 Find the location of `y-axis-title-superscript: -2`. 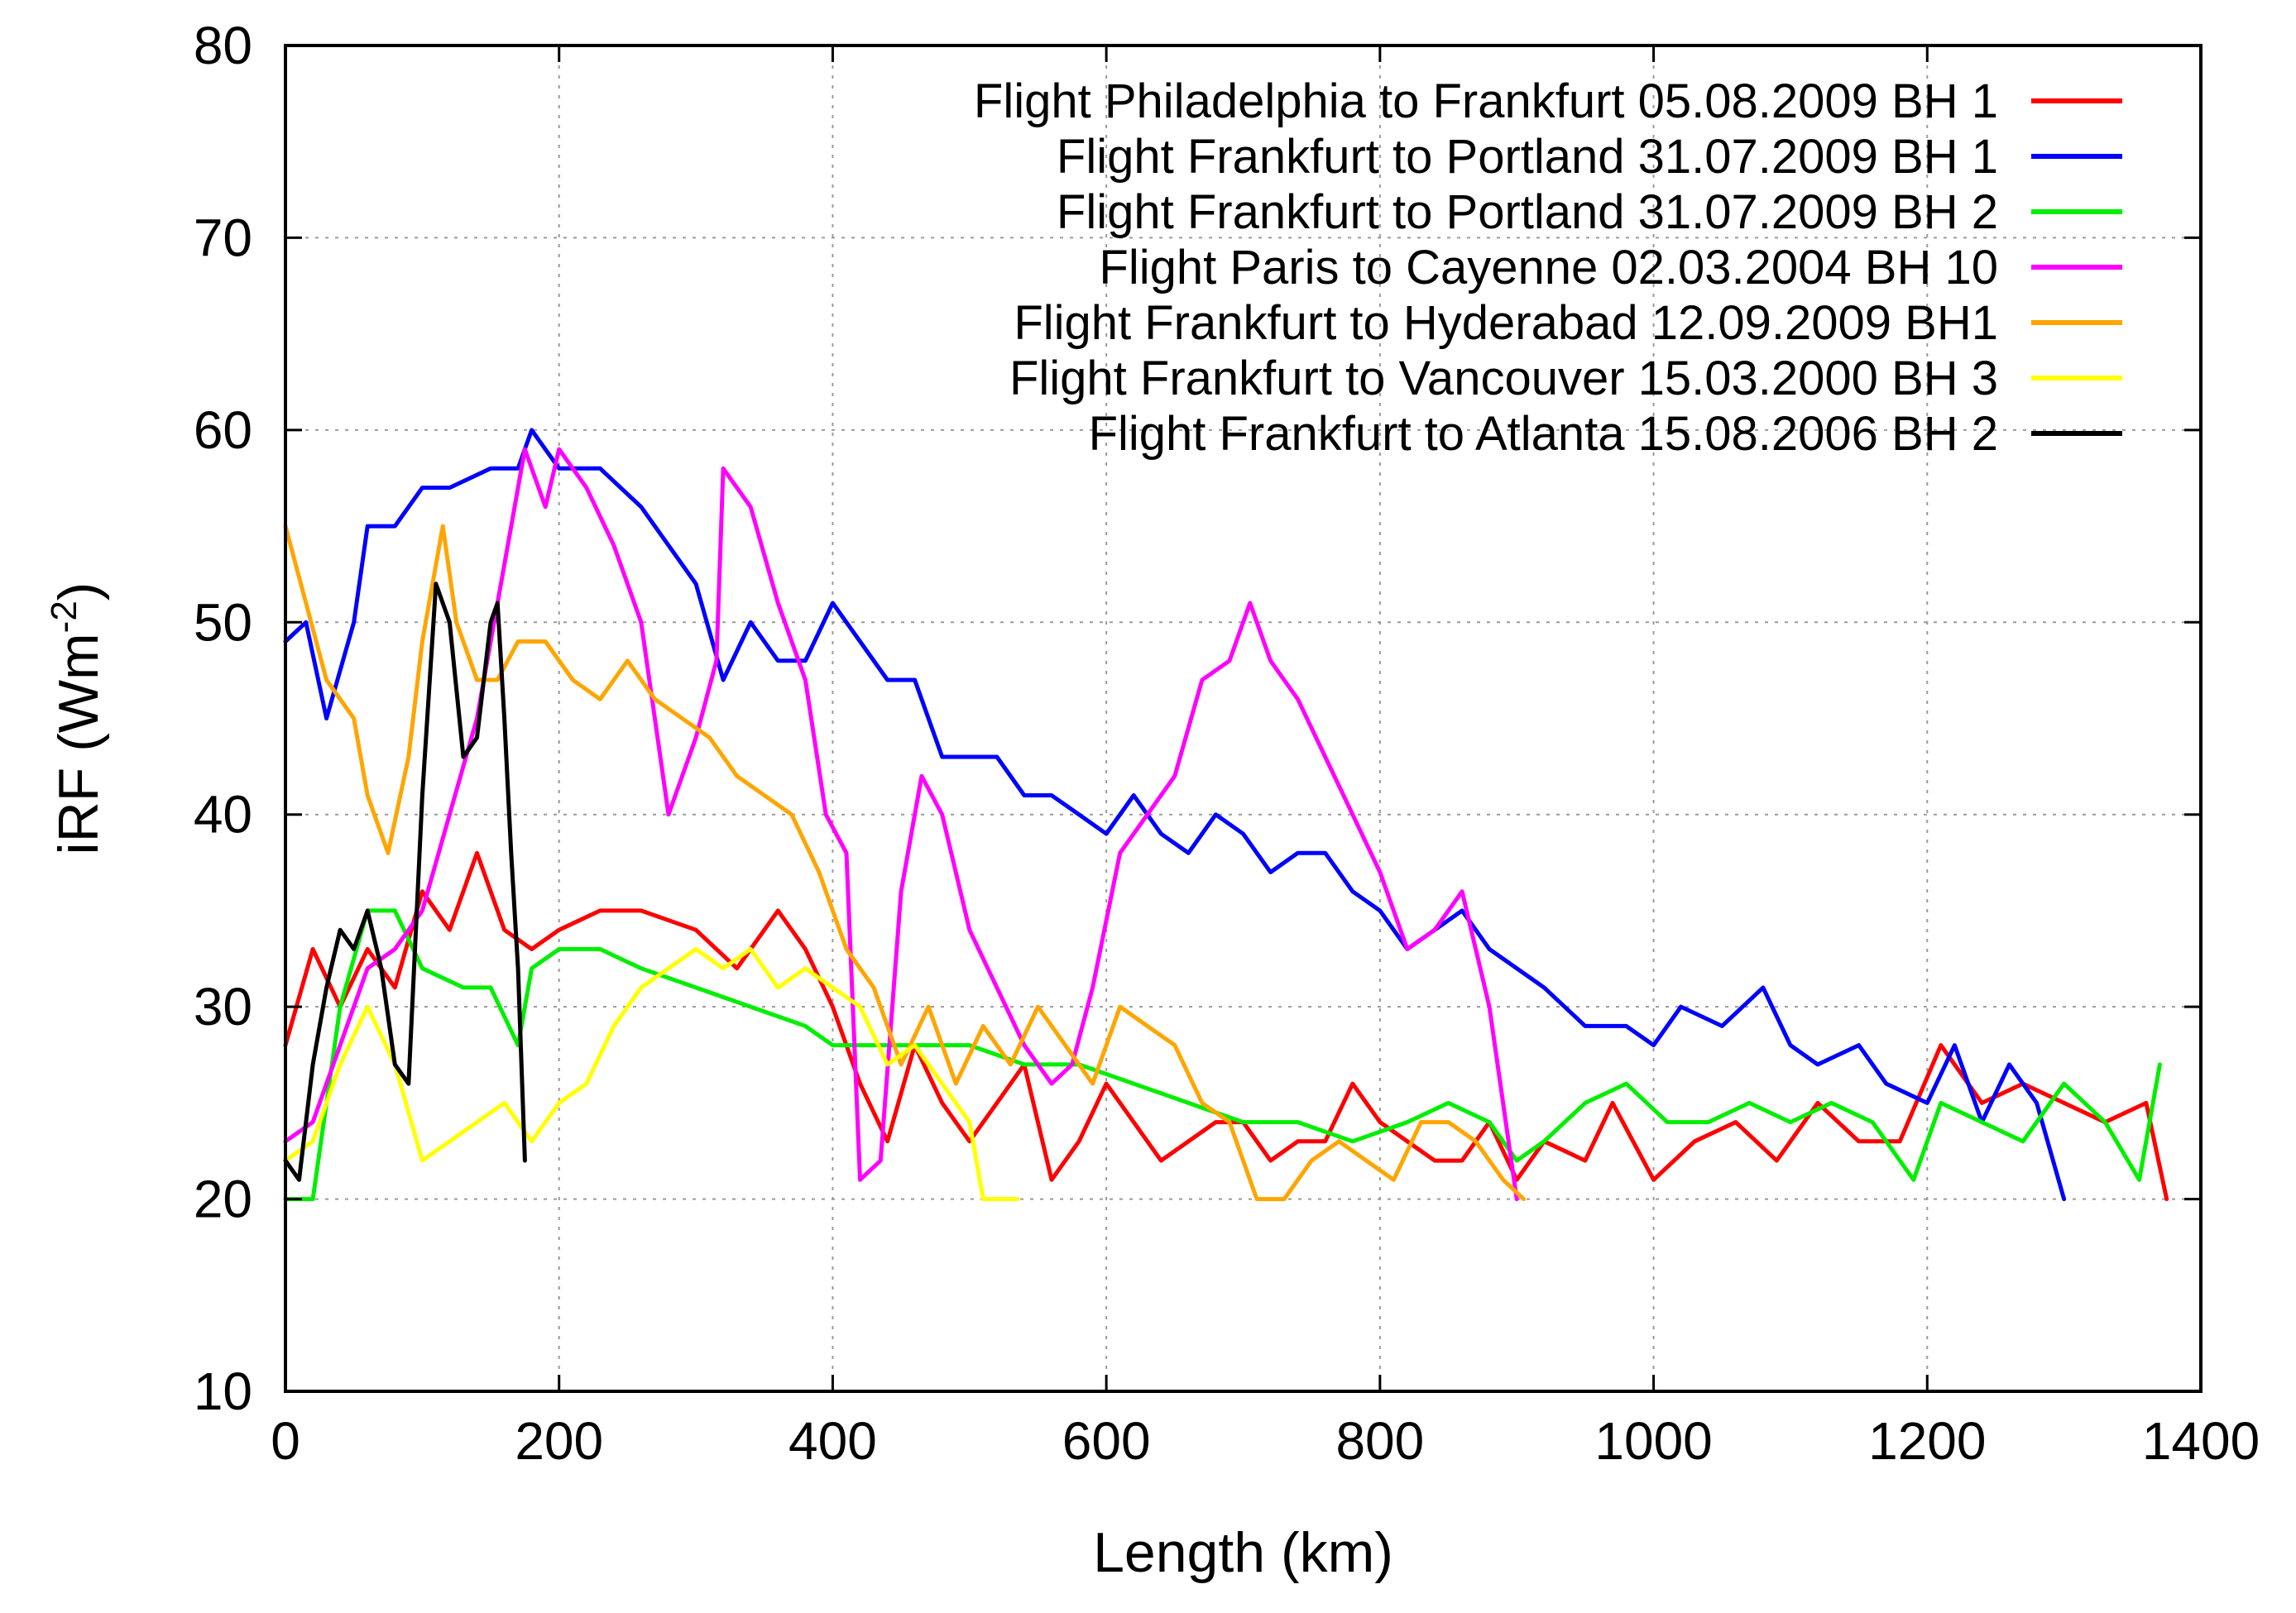

y-axis-title-superscript: -2 is located at coordinates (64, 617).